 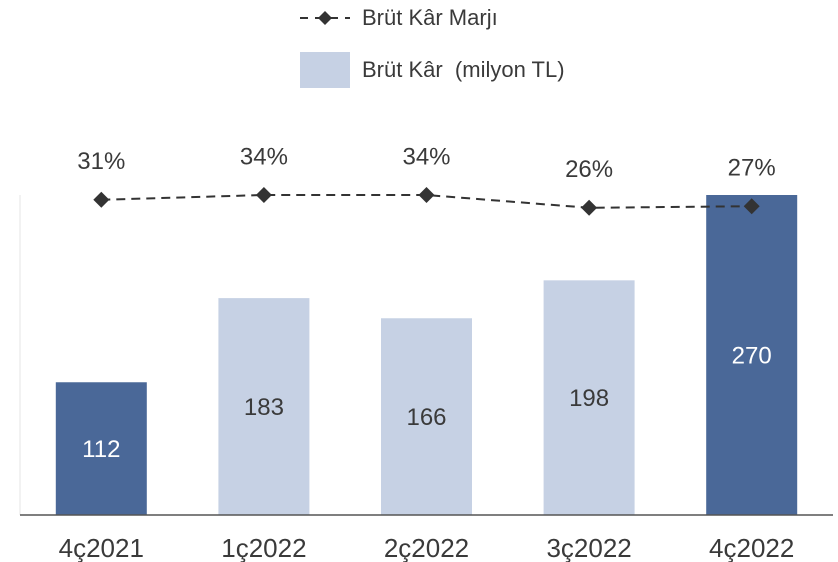 I want to click on data-label: 198, so click(x=589, y=398).